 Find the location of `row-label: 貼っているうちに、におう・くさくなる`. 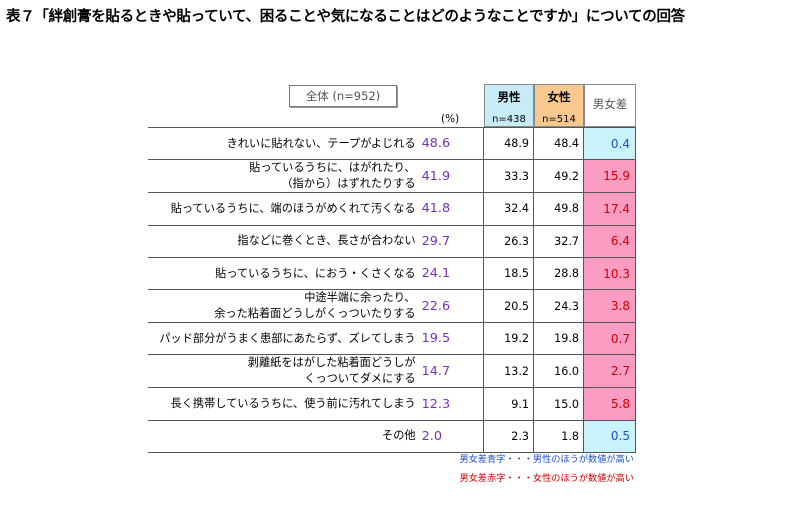

row-label: 貼っているうちに、におう・くさくなる is located at coordinates (284, 274).